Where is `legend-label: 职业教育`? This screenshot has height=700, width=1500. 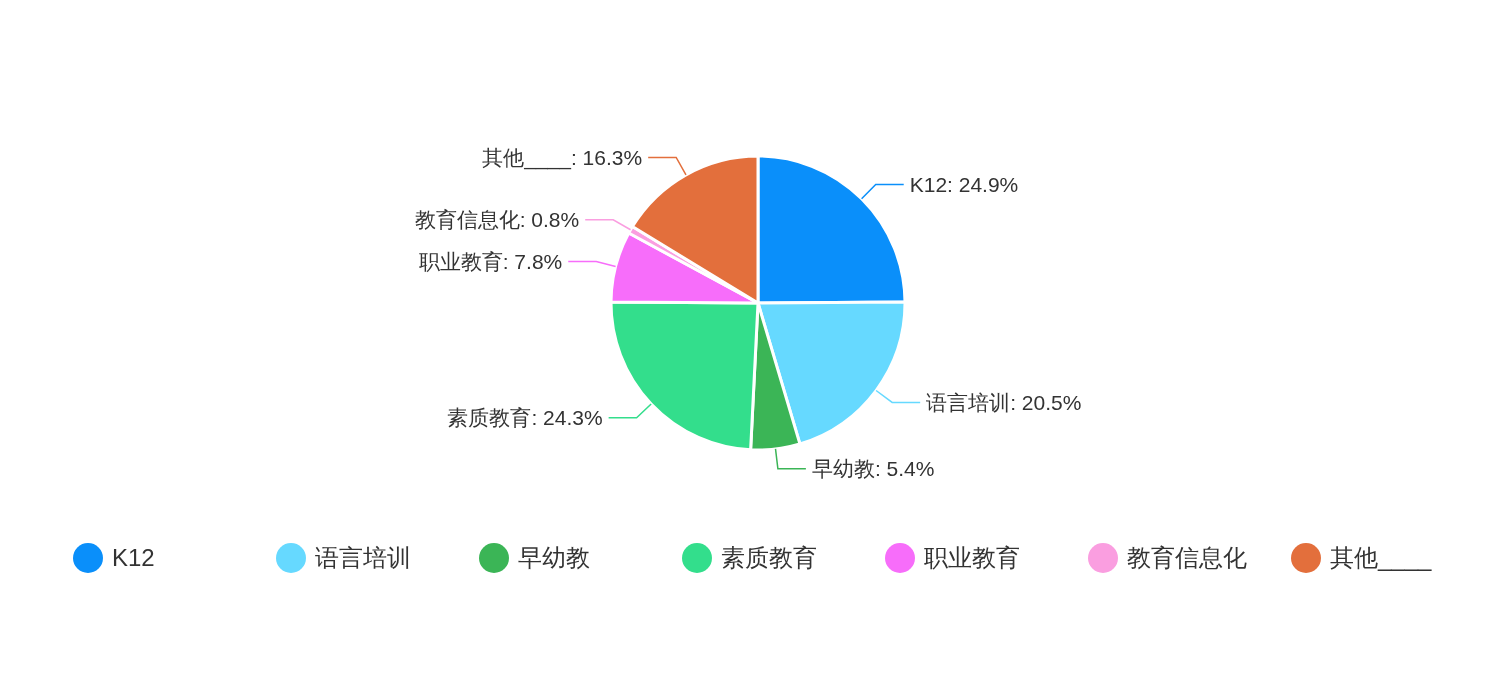
legend-label: 职业教育 is located at coordinates (972, 558).